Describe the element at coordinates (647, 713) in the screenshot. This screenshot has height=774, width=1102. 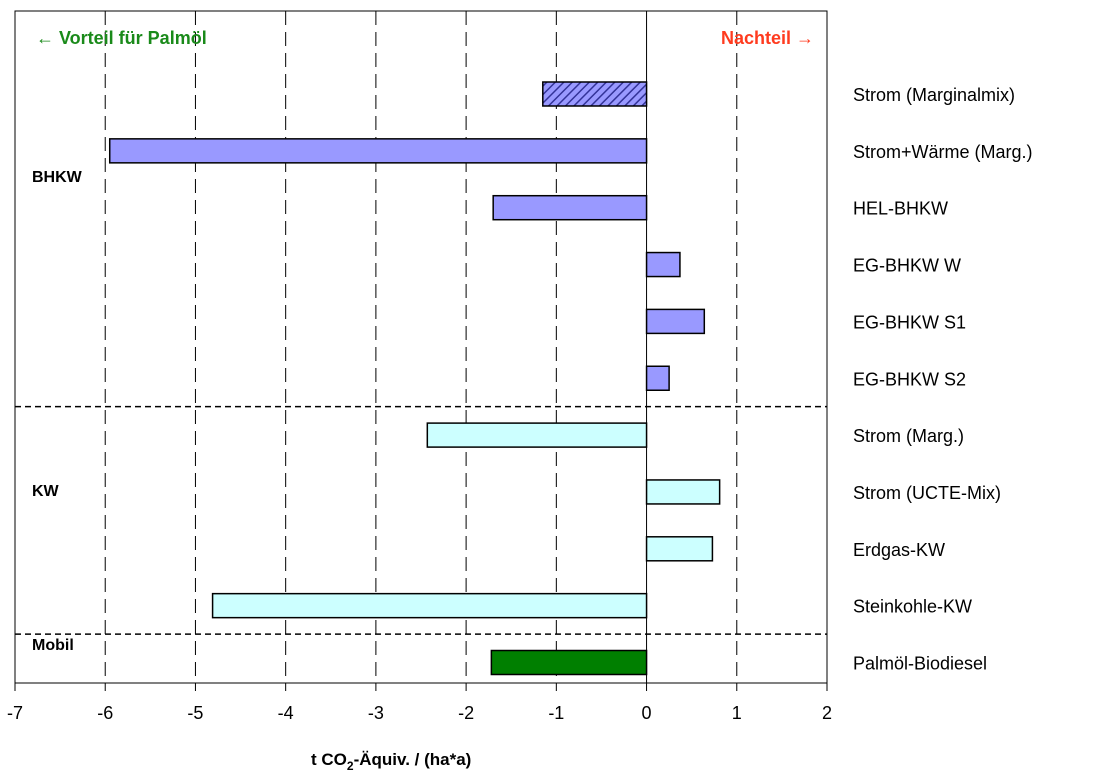
I see `x-tick-label: 0` at that location.